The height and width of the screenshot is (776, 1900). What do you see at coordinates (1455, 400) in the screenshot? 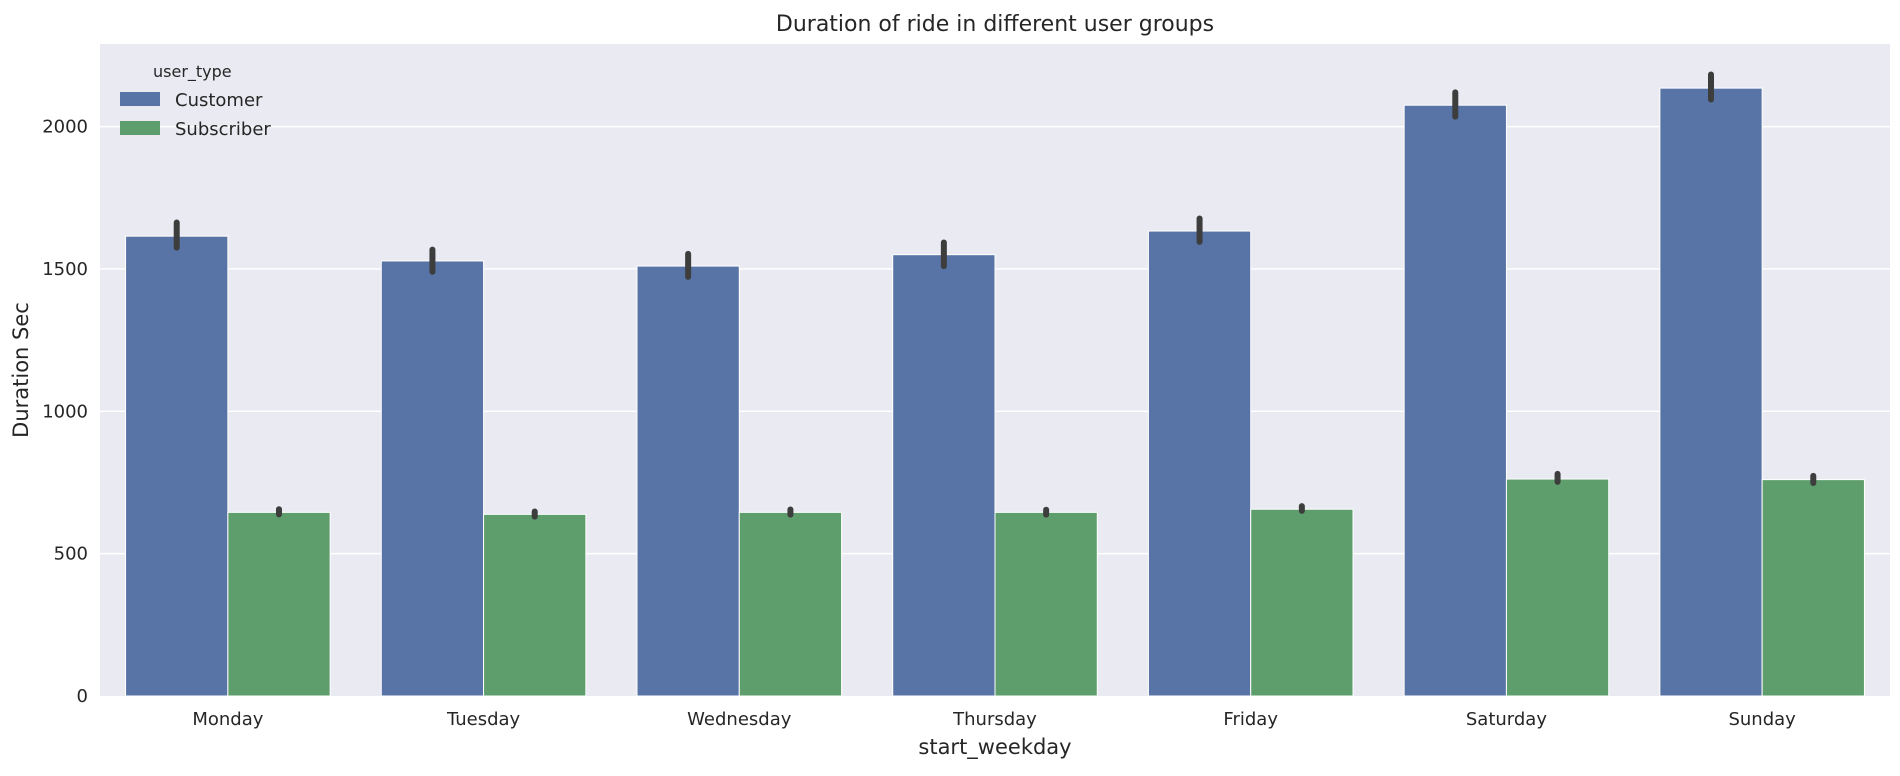
I see `bar-customer-saturday` at bounding box center [1455, 400].